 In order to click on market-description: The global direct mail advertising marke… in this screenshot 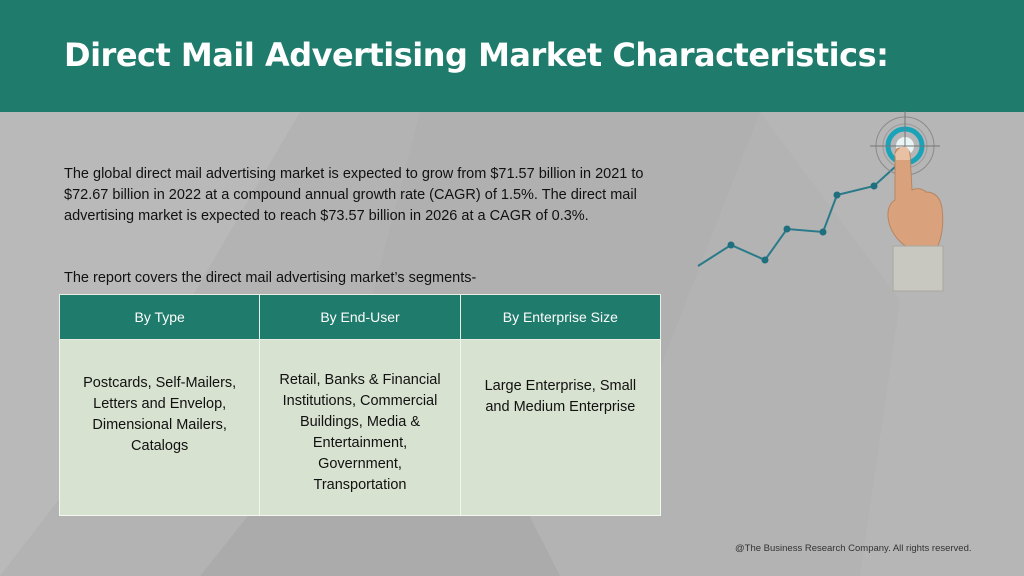, I will do `click(354, 195)`.